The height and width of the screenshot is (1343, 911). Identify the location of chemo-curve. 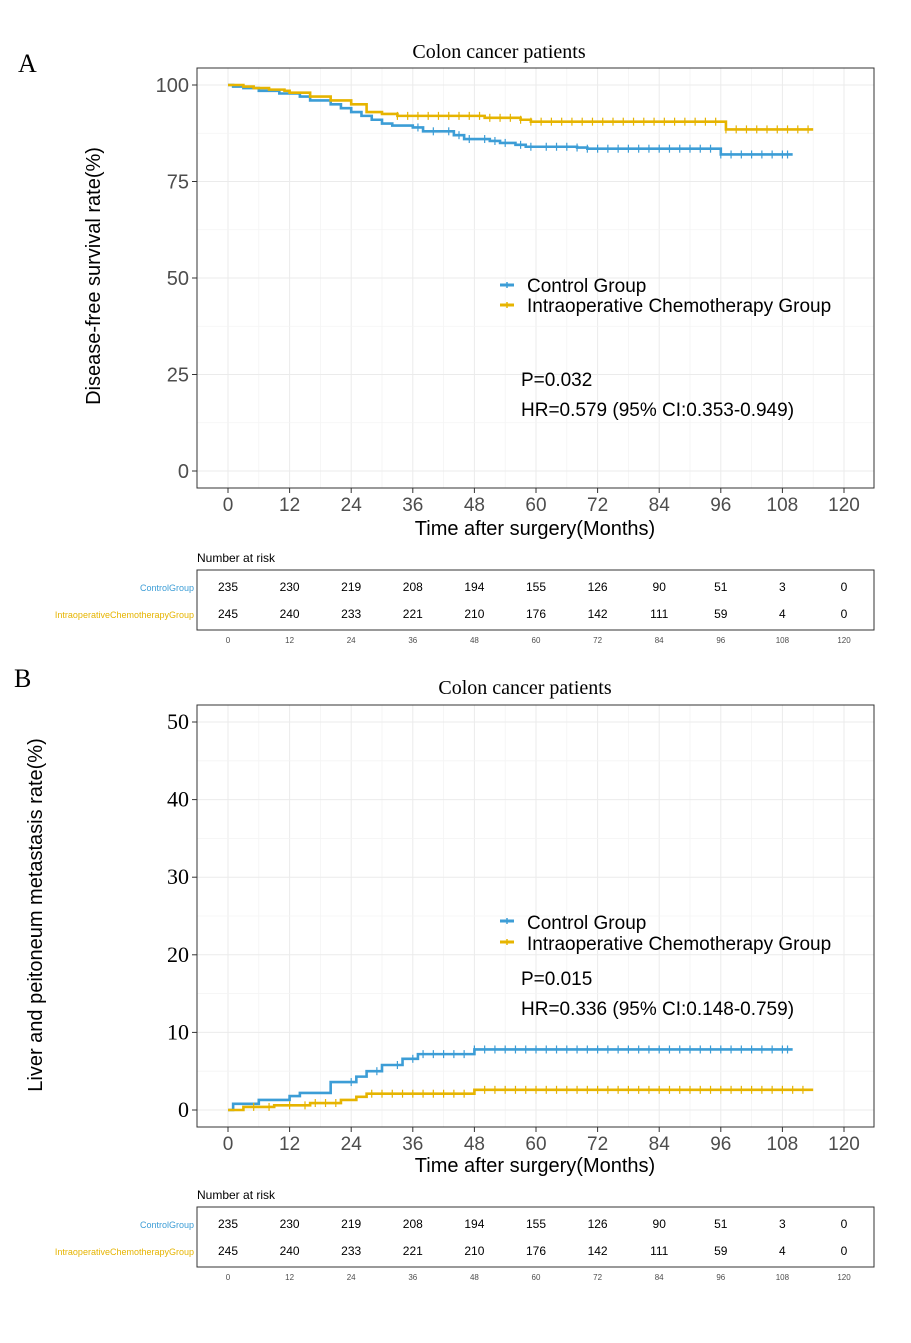
(521, 1100).